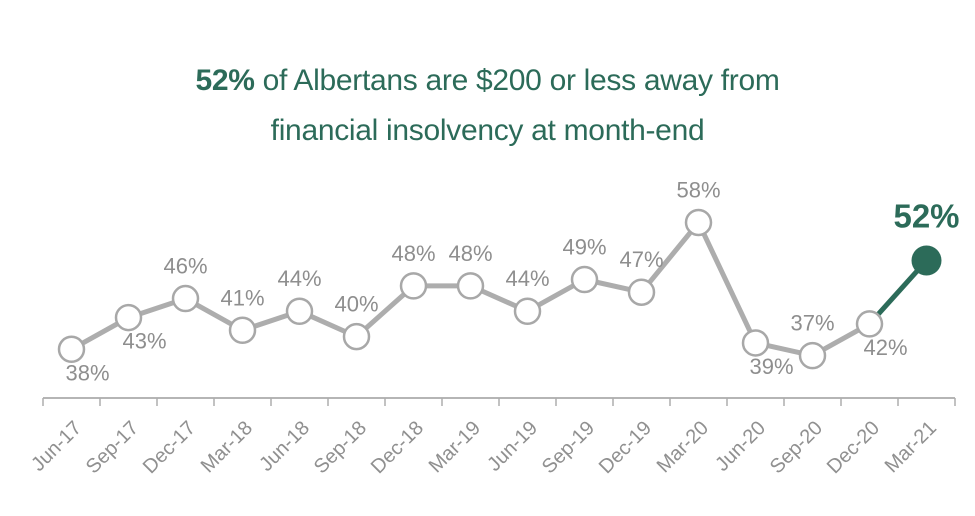  I want to click on data-point-label: 47%, so click(641, 259).